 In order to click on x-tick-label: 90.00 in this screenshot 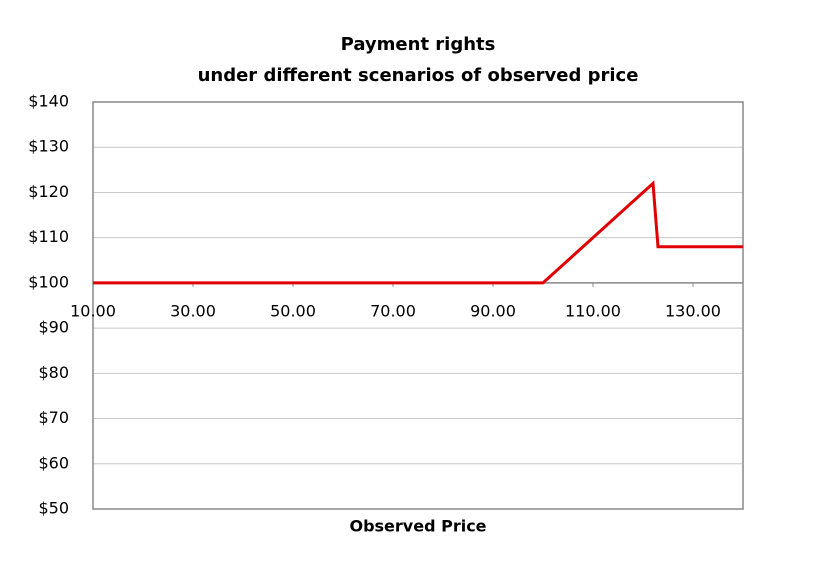, I will do `click(493, 310)`.